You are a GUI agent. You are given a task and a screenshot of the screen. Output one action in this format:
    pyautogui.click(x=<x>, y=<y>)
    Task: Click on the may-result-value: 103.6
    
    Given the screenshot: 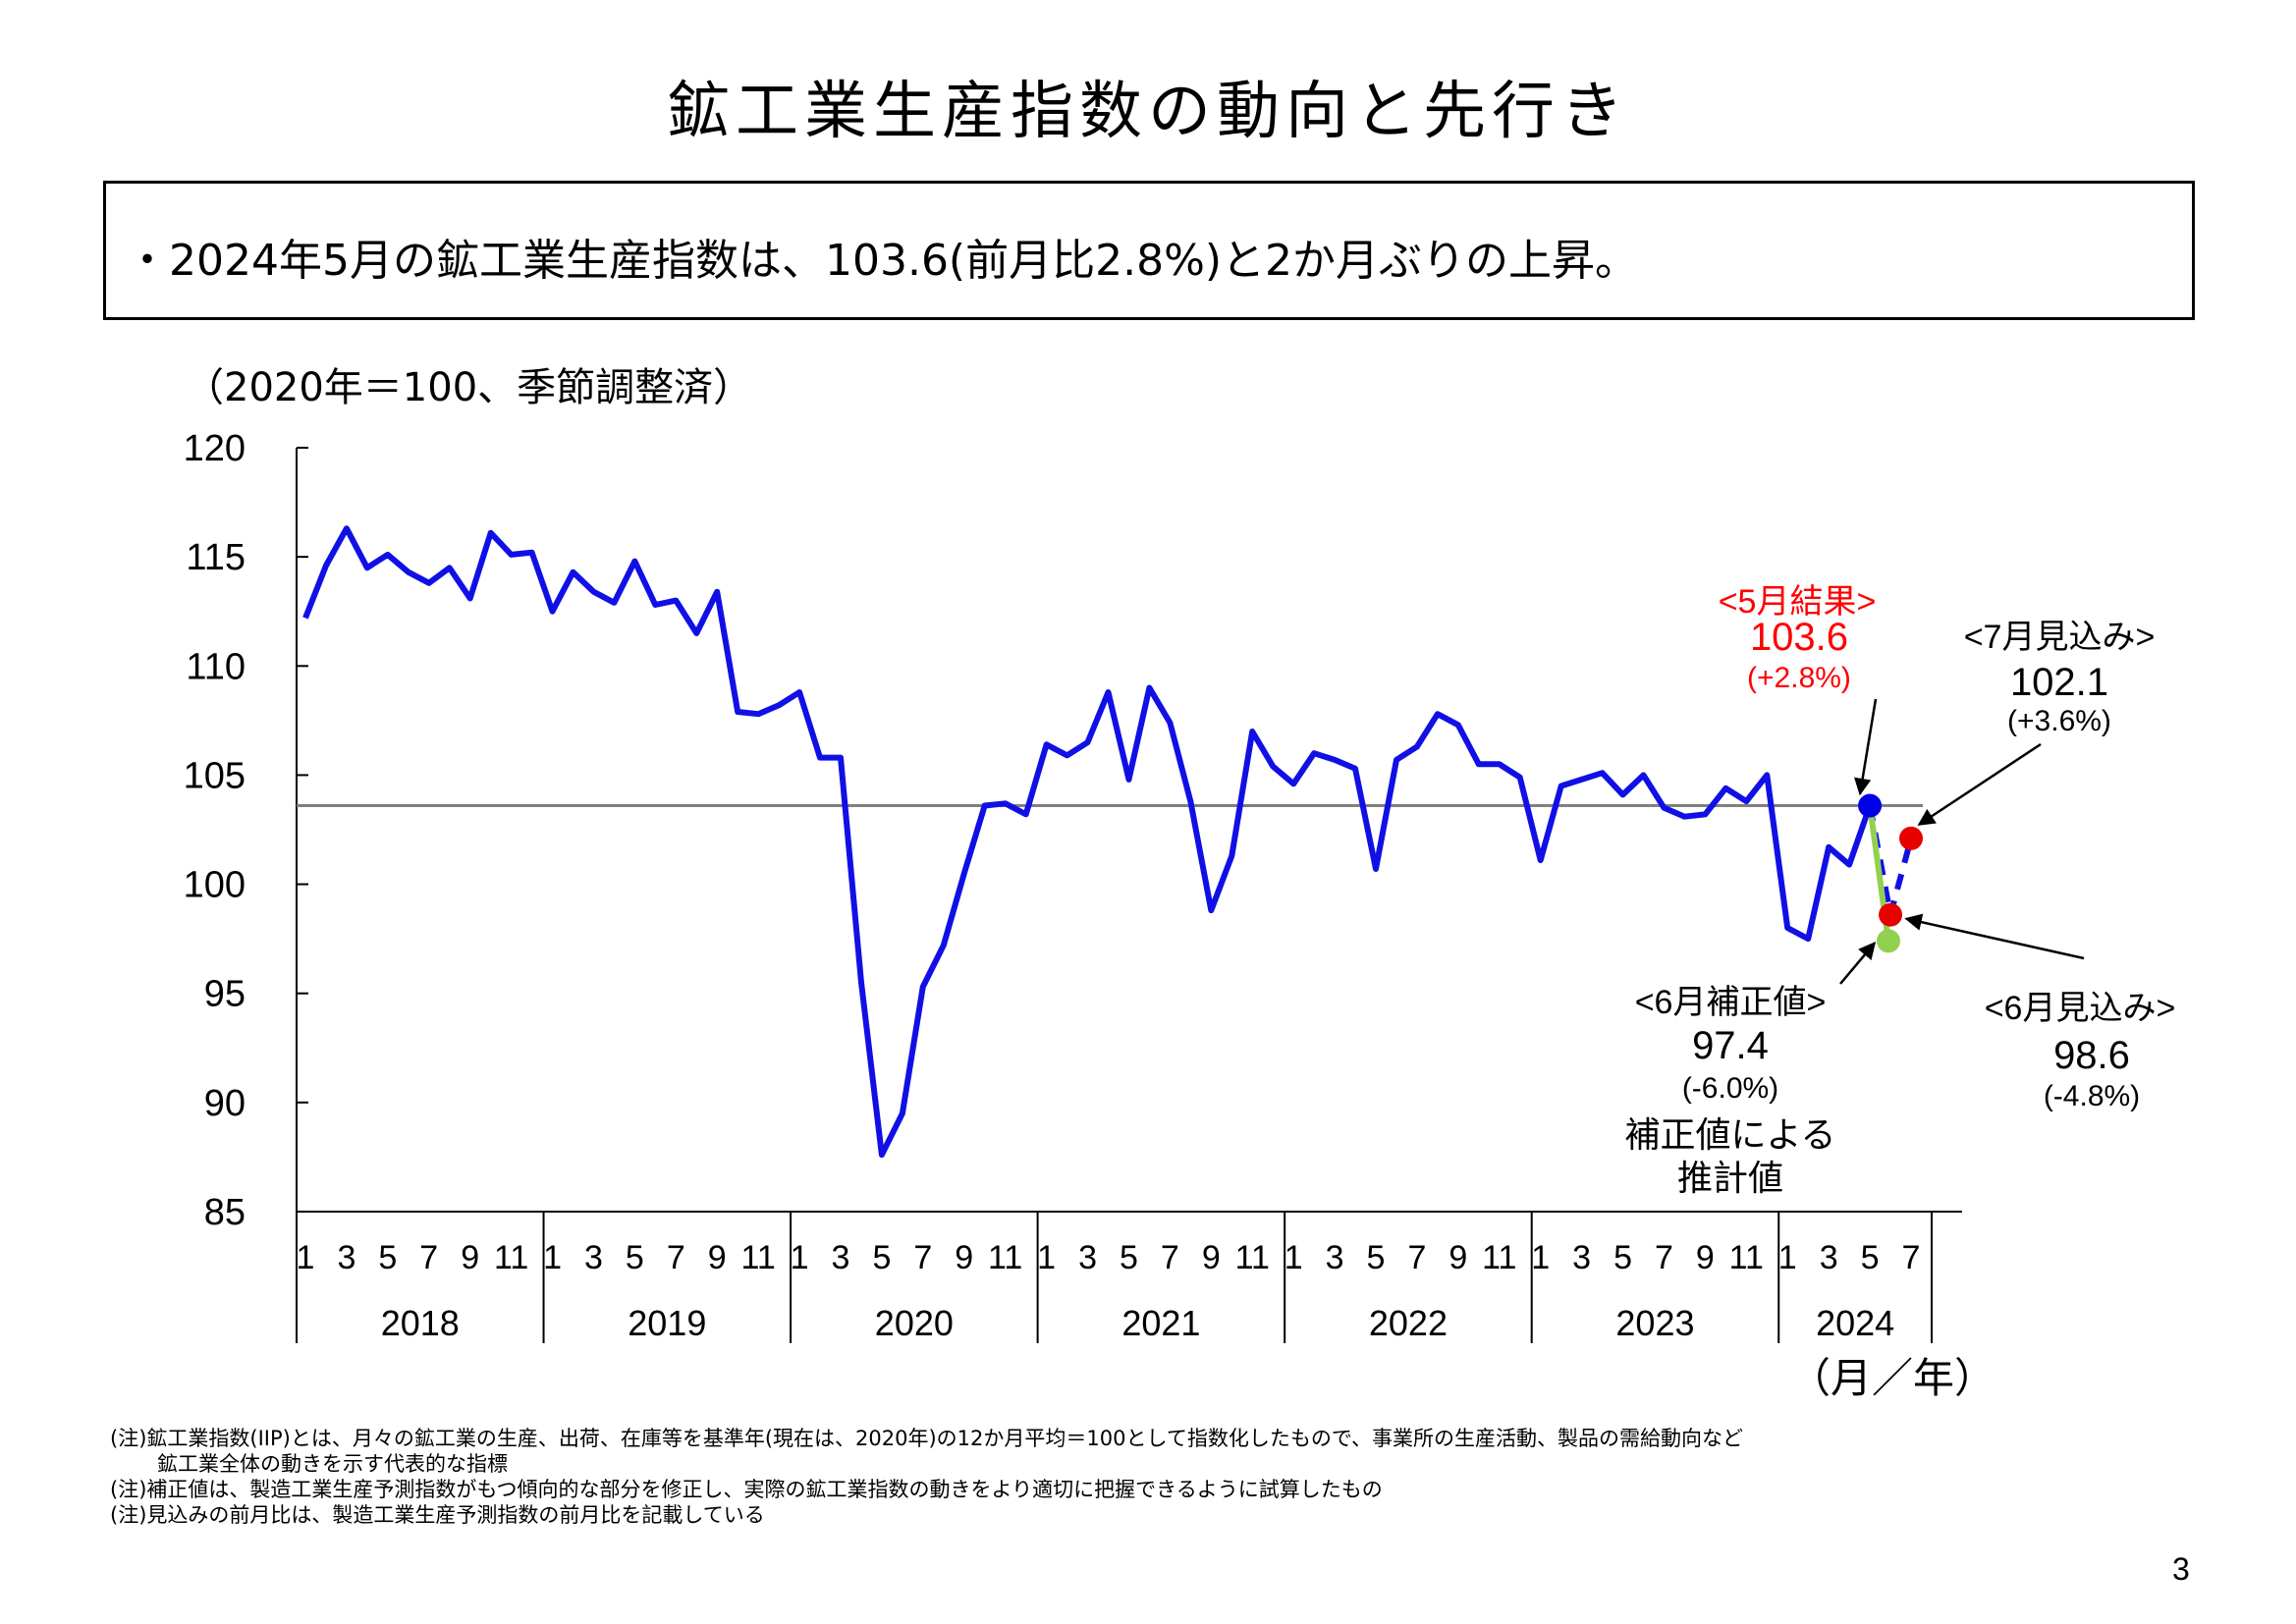 What is the action you would take?
    pyautogui.click(x=1799, y=637)
    